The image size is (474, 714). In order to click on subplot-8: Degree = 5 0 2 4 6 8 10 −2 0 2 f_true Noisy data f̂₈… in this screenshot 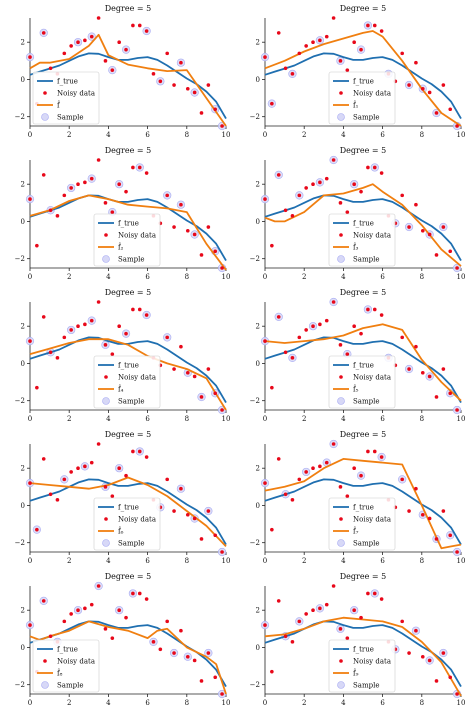, I will do `click(123, 639)`.